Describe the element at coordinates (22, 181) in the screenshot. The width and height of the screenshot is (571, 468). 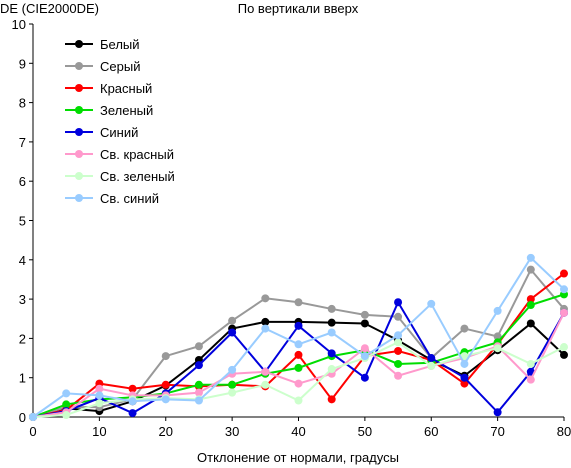
I see `y-tick-label: 6` at that location.